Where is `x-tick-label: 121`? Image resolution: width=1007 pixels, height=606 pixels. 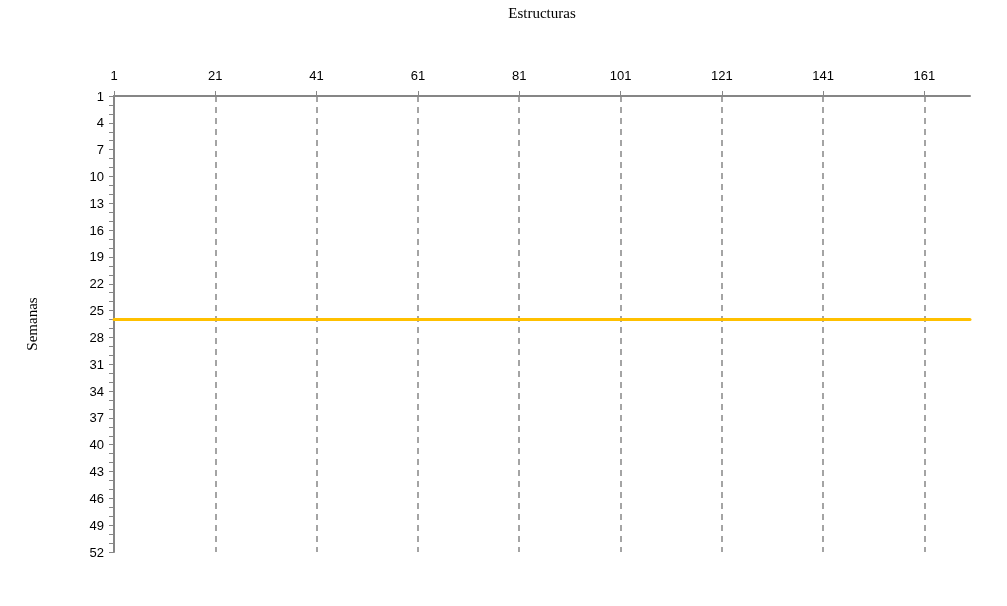
x-tick-label: 121 is located at coordinates (721, 75).